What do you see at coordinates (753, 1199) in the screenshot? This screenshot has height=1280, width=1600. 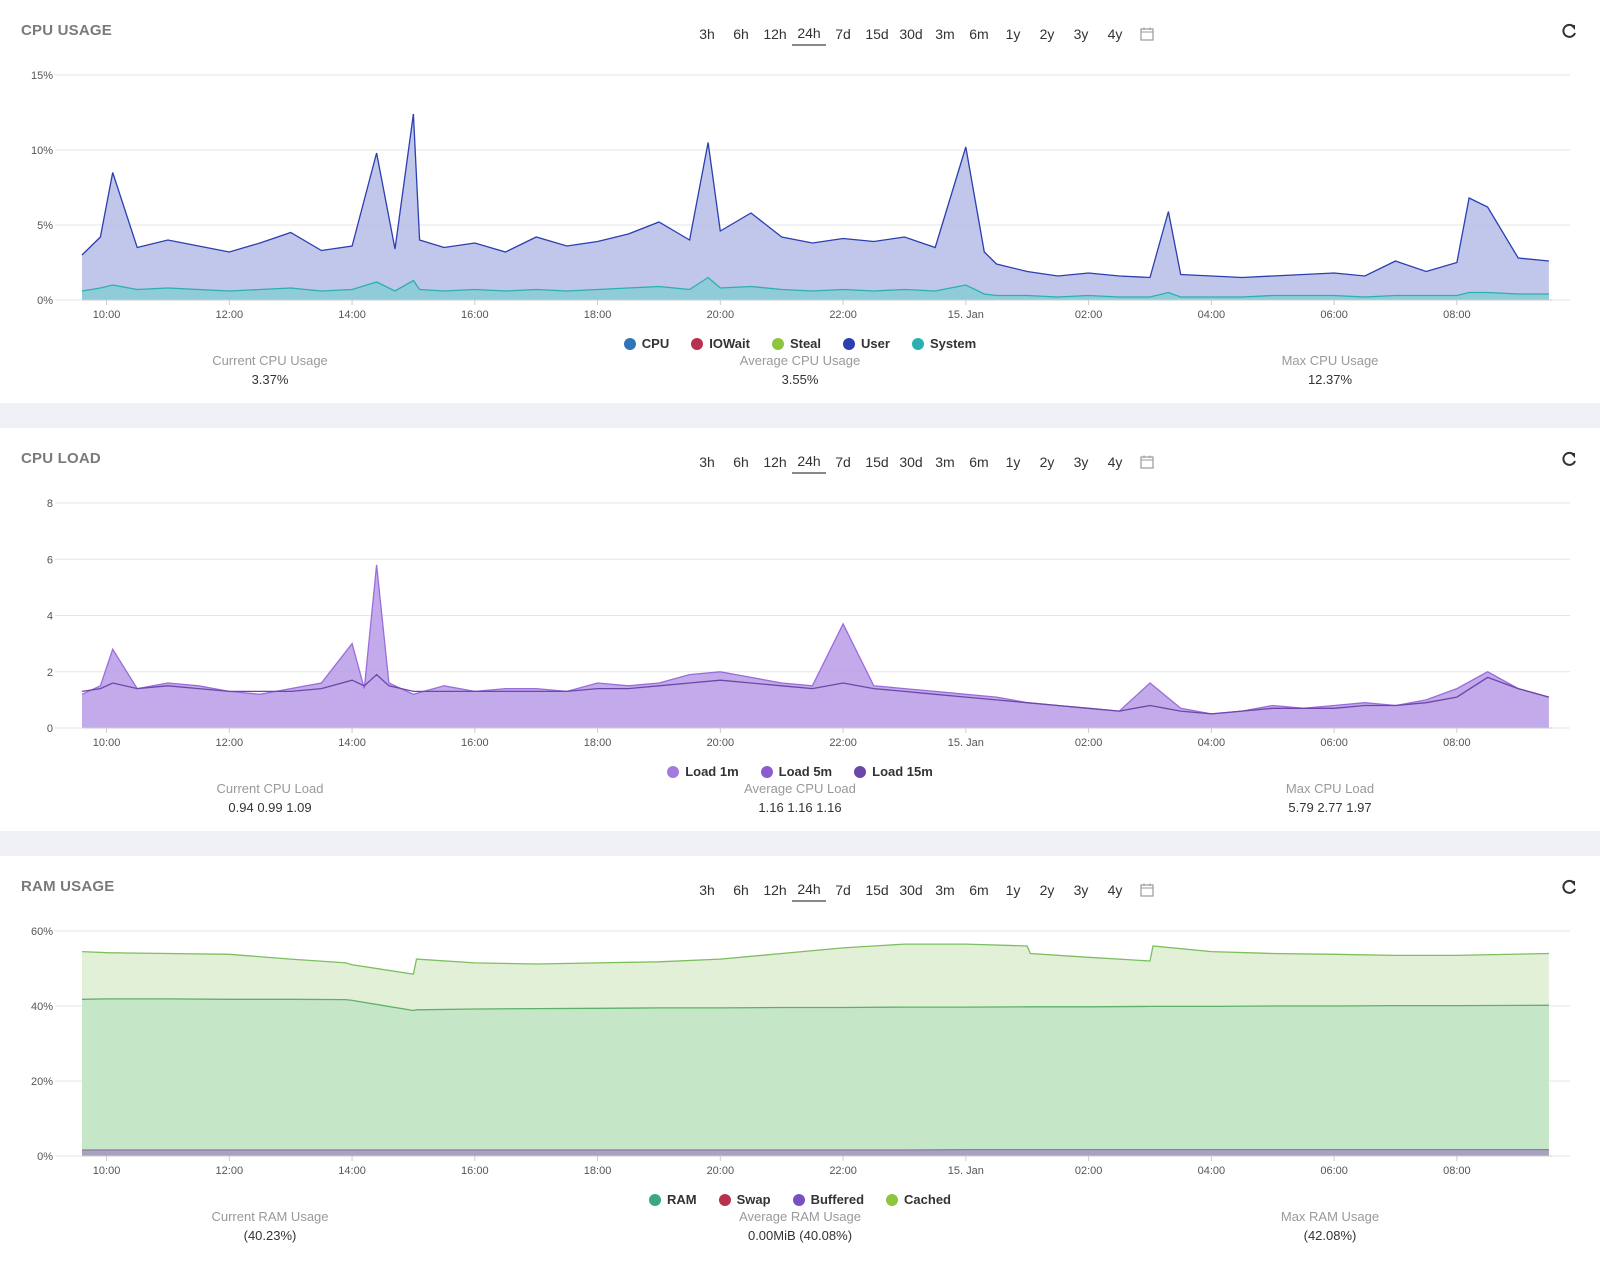 I see `legend-label: Swap` at bounding box center [753, 1199].